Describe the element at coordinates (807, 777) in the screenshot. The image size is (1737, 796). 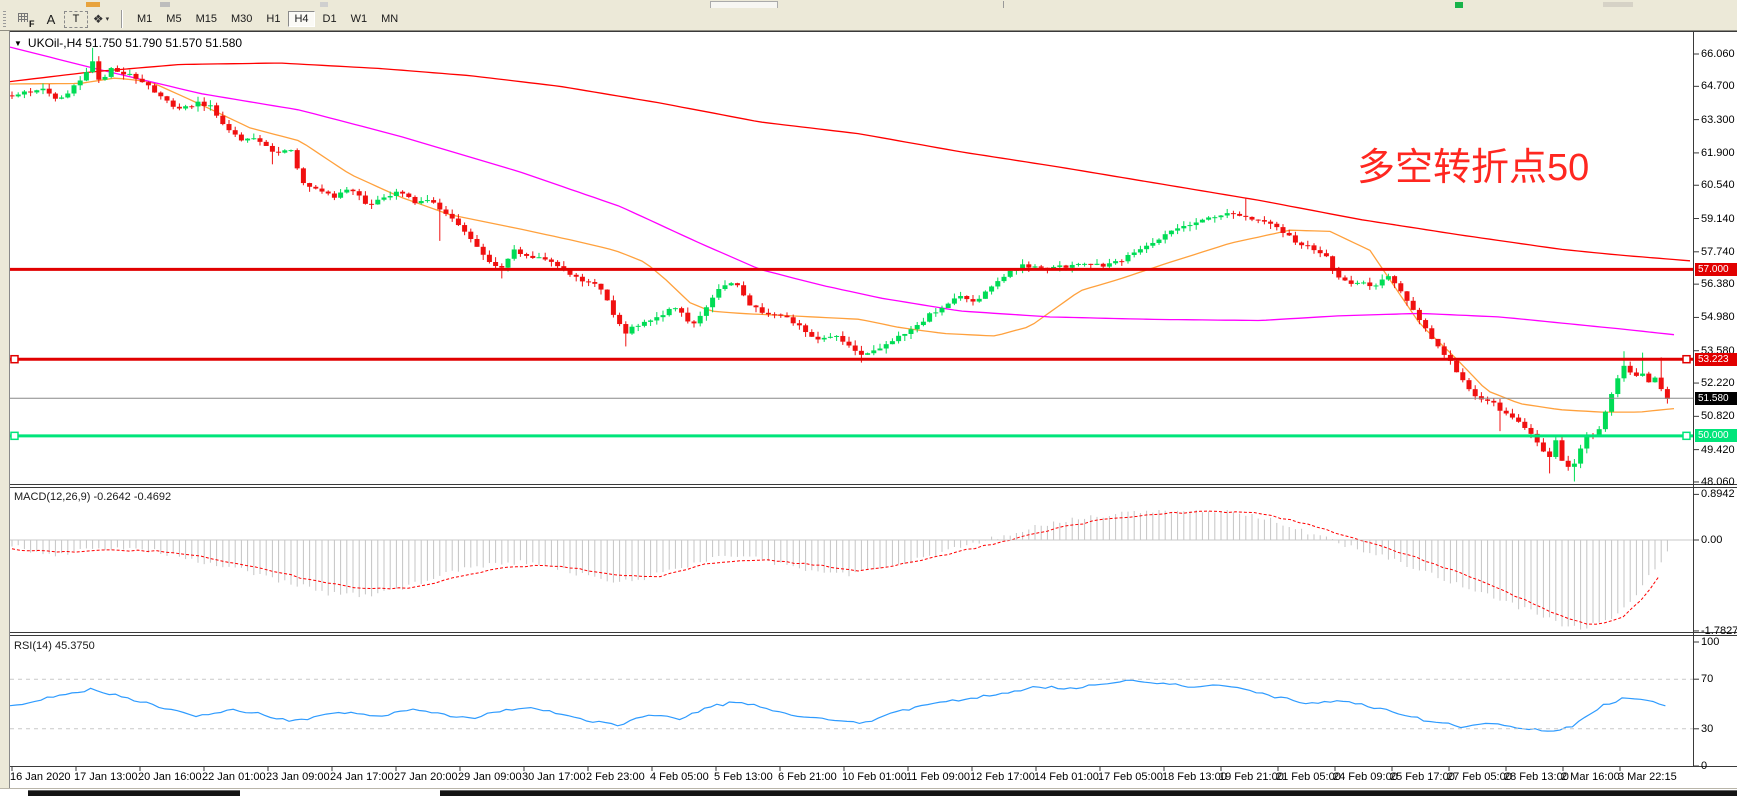
I see `time-axis-label: 6 Feb 21:00` at that location.